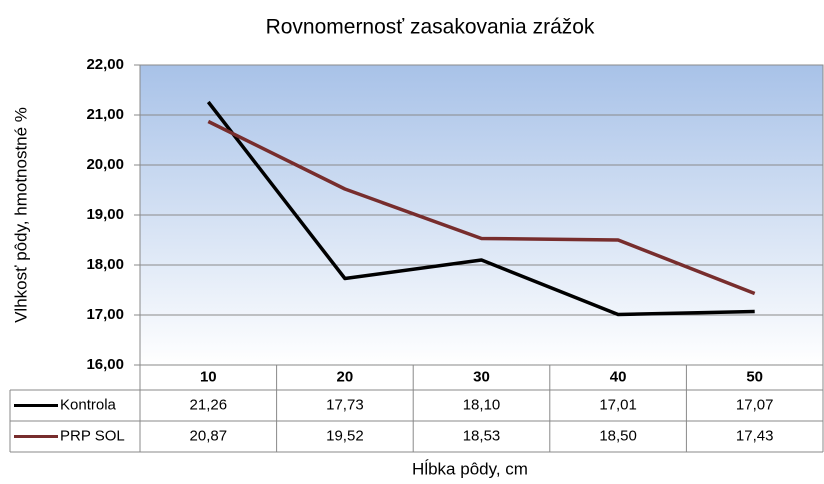  I want to click on table-value: 18,50, so click(618, 435).